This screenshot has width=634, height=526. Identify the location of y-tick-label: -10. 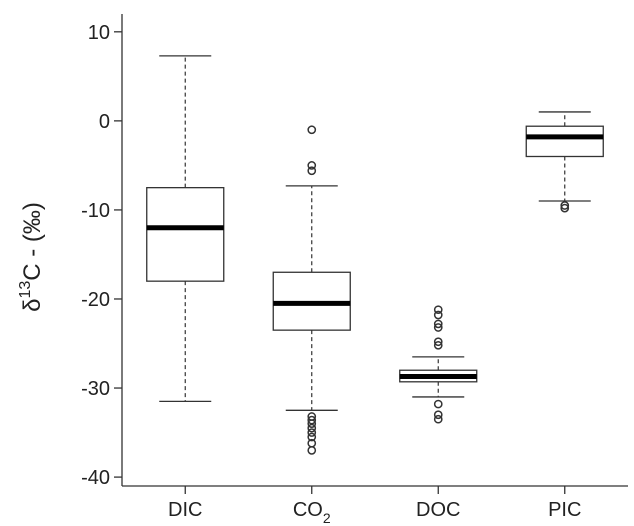
(95, 211).